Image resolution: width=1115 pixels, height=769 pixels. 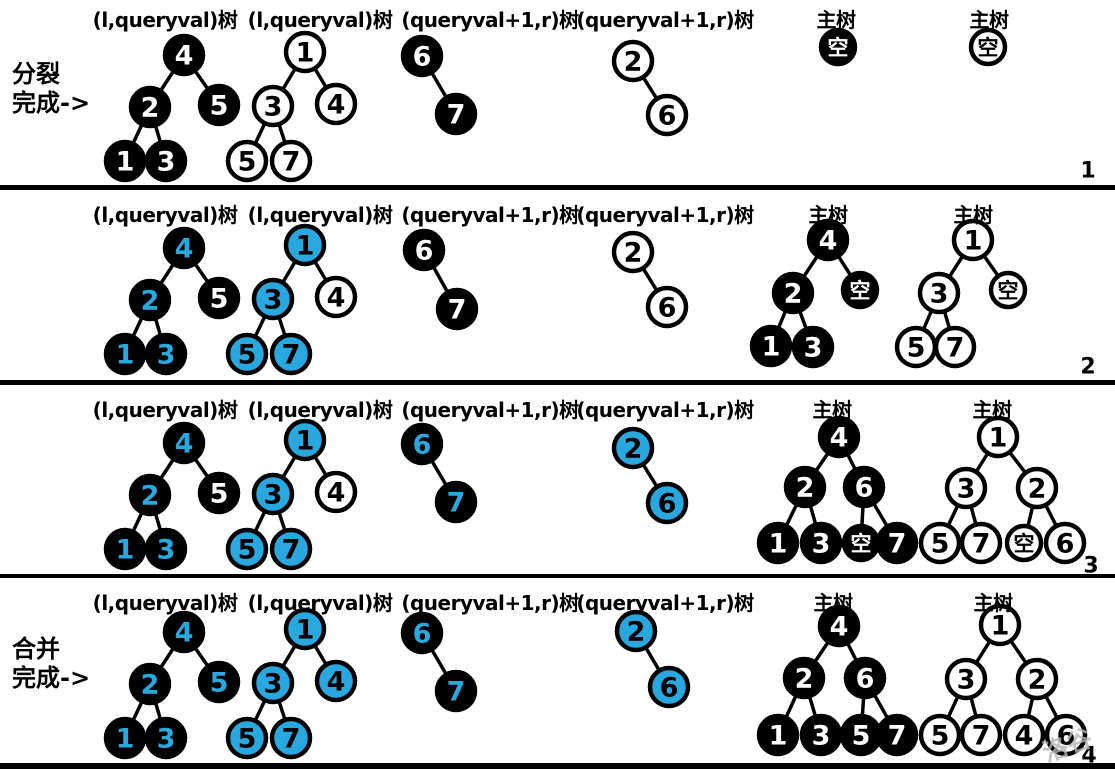 I want to click on row3-queryval-r-blue-tree: 26, so click(x=650, y=475).